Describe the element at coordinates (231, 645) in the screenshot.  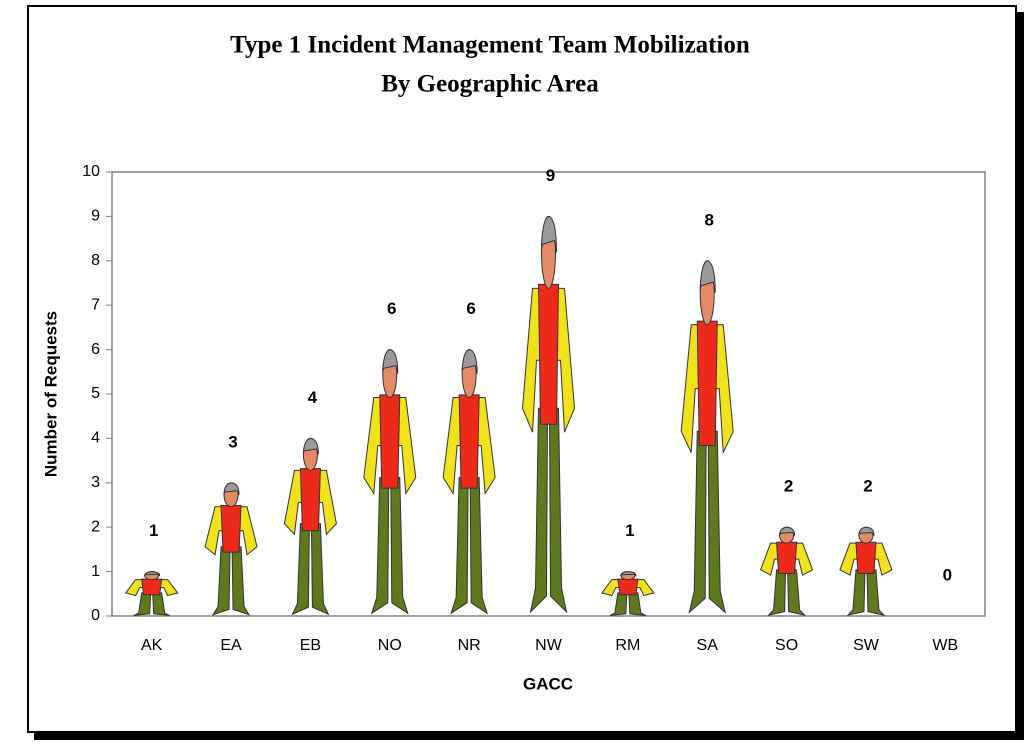
I see `x-tick-label: EA` at that location.